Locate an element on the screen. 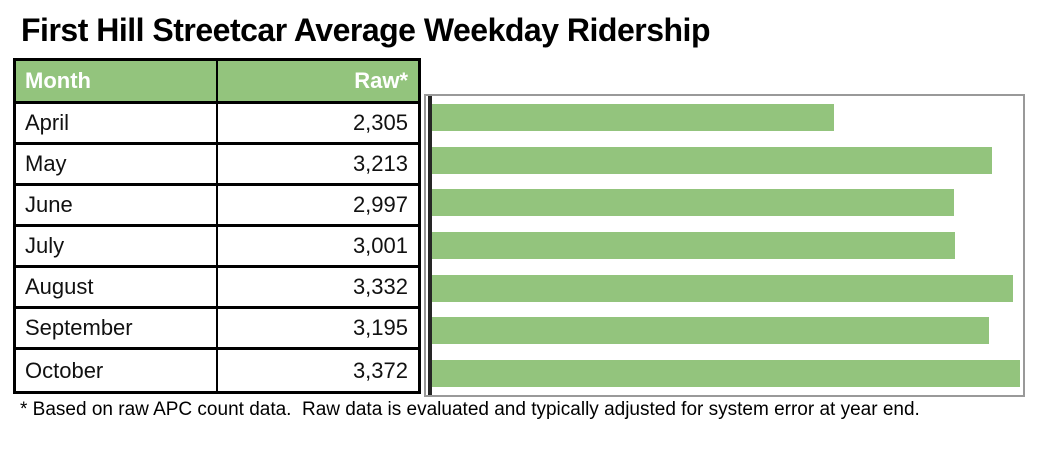  raw-value-cell: 3,001 is located at coordinates (380, 245).